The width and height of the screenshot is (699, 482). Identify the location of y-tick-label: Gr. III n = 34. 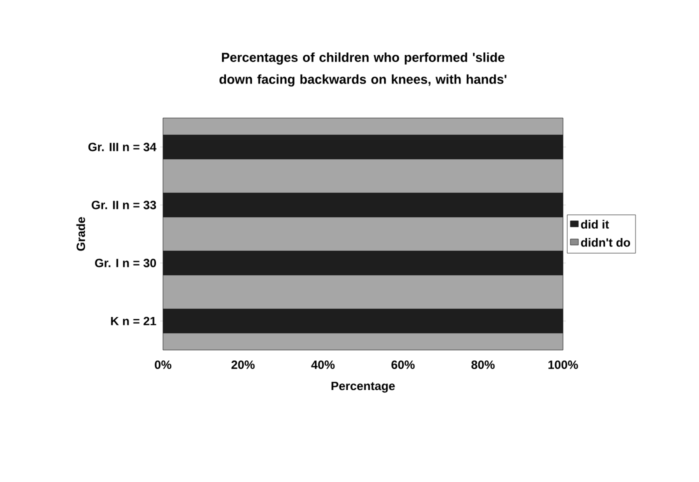
(122, 147).